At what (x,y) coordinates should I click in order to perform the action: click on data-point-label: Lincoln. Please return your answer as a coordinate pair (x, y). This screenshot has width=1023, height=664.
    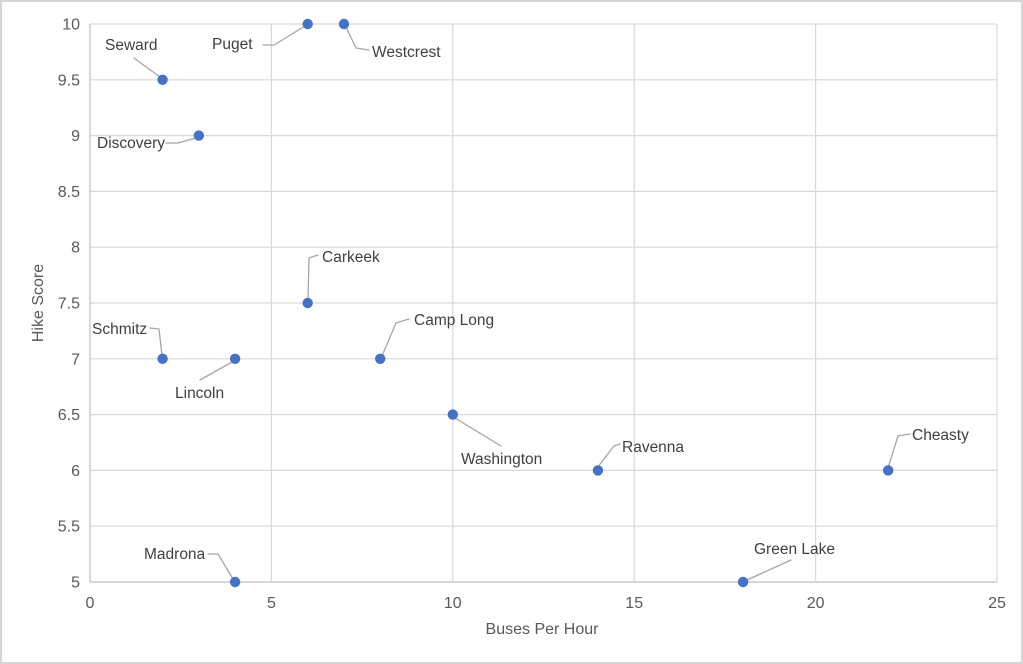
    Looking at the image, I should click on (199, 393).